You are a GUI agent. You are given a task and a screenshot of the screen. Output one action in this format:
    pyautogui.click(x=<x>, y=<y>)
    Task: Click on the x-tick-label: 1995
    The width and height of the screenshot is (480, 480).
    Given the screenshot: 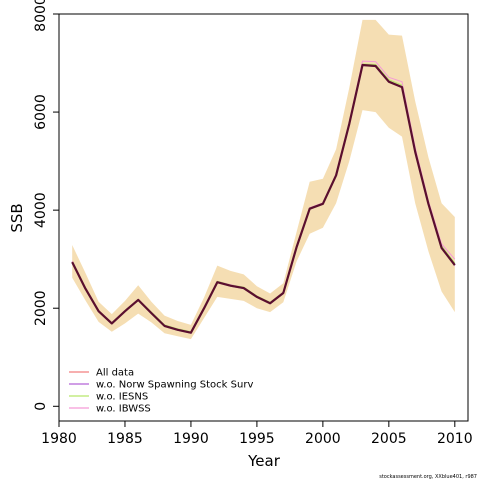 What is the action you would take?
    pyautogui.click(x=257, y=439)
    